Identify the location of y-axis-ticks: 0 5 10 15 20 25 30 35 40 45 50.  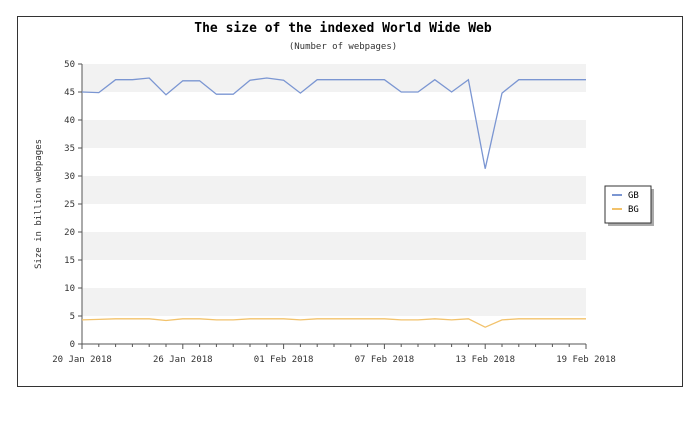
(73, 205).